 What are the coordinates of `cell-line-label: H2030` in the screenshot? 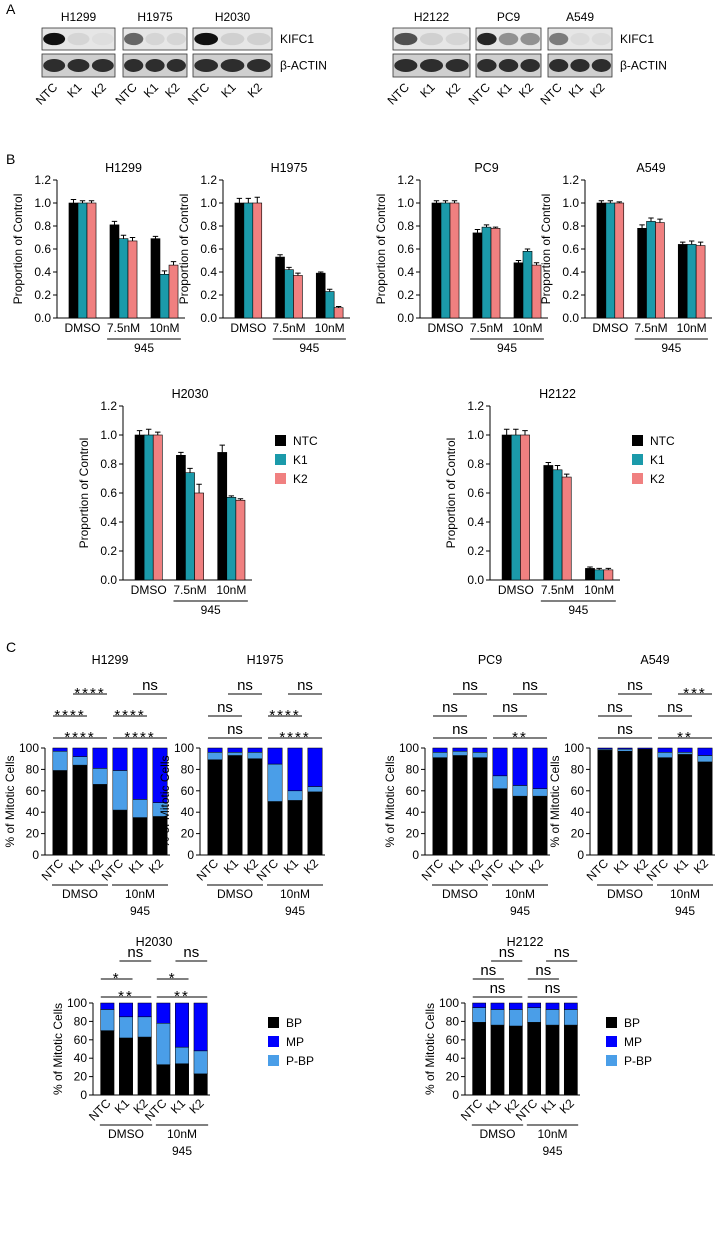 It's located at (233, 17).